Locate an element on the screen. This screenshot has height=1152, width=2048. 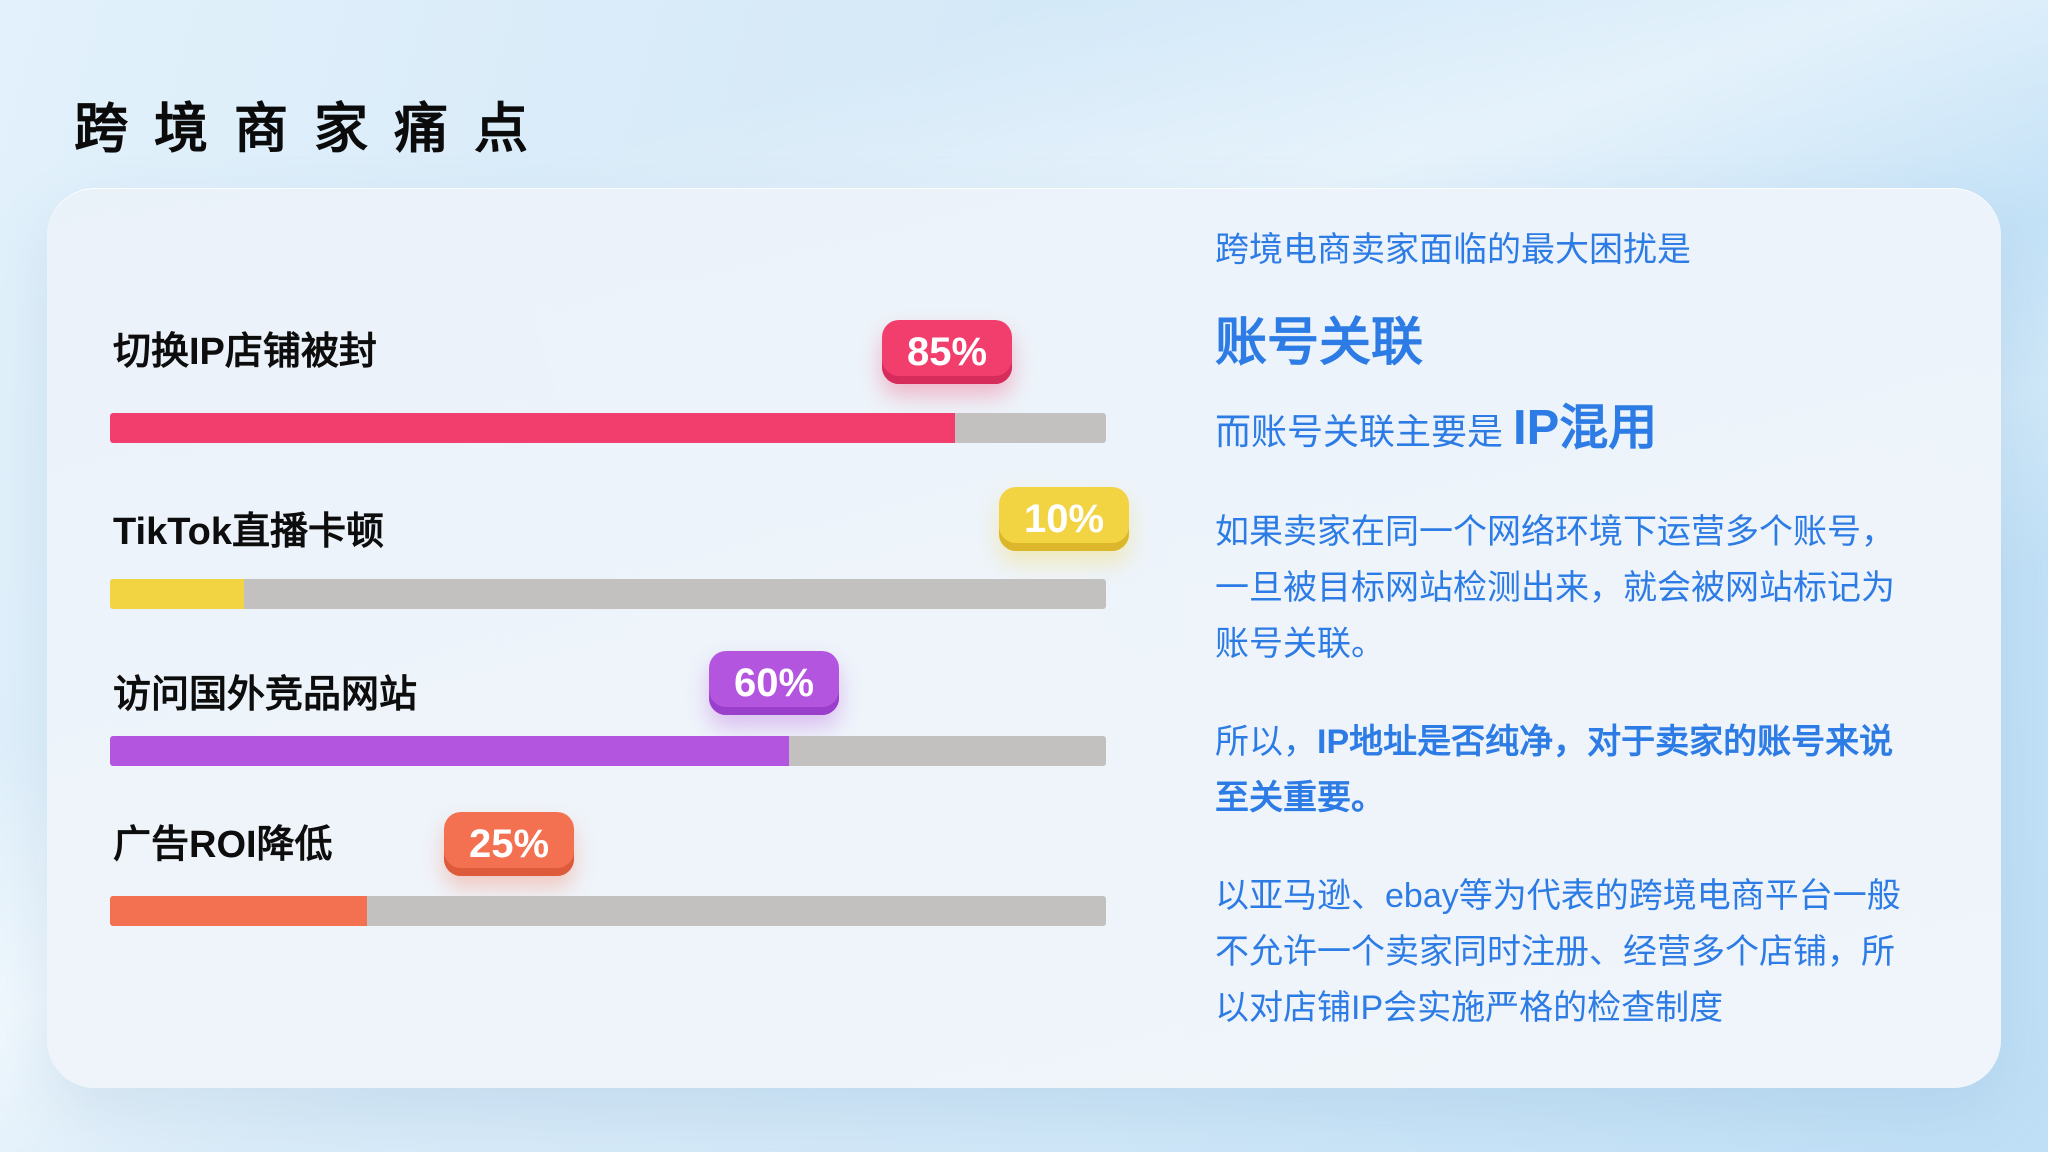
paragraph-2-prefix: 所以， is located at coordinates (1266, 742).